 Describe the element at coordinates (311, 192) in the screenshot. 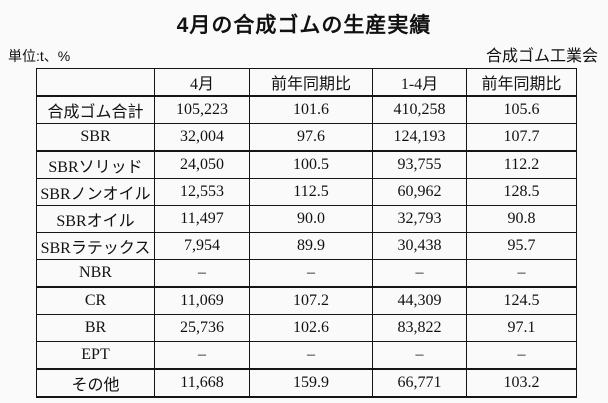

I see `value-cell: 112.5` at that location.